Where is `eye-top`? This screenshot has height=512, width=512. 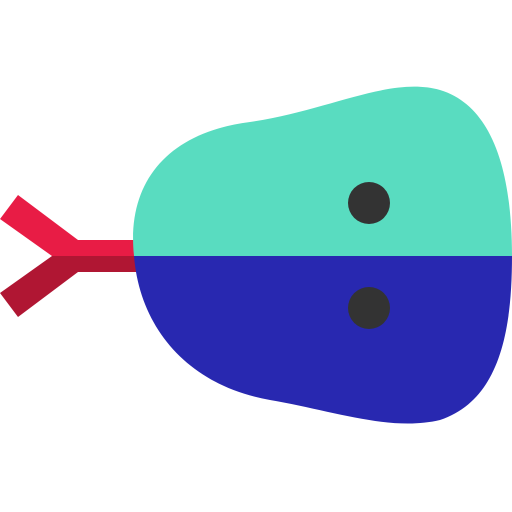
eye-top is located at coordinates (369, 203).